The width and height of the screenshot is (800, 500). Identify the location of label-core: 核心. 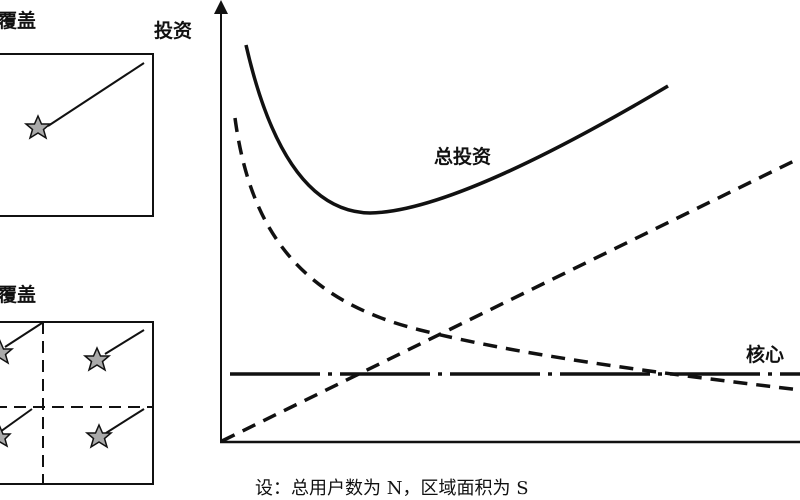
(765, 355).